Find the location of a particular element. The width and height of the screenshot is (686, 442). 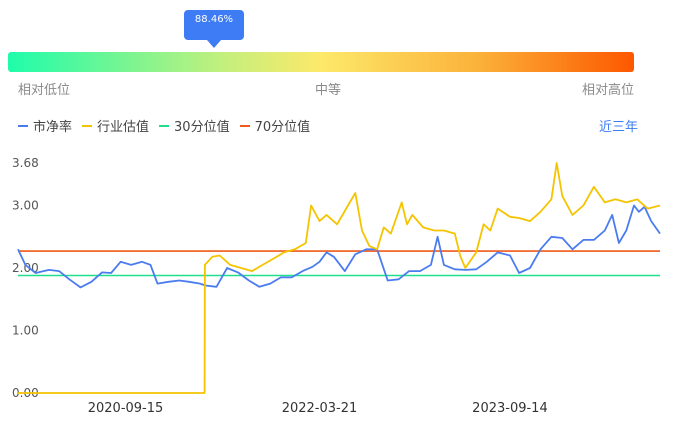

valuation-gauge-bar is located at coordinates (321, 62).